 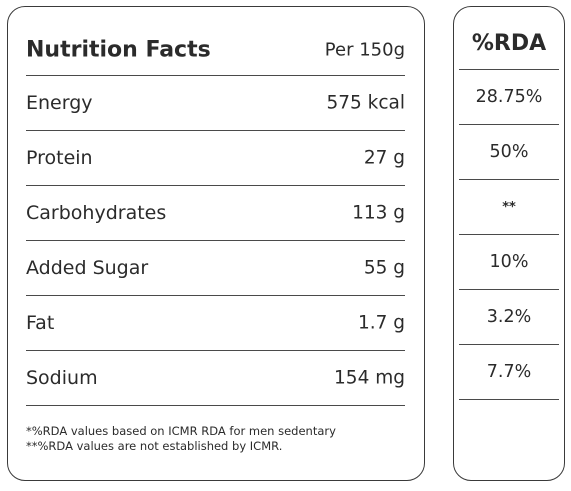 I want to click on nutrient-label: Energy, so click(x=59, y=103).